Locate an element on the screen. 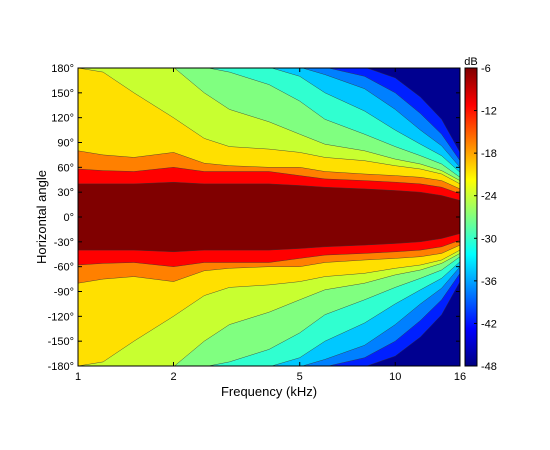 The height and width of the screenshot is (450, 550). y-tick-label: 0° is located at coordinates (68, 218).